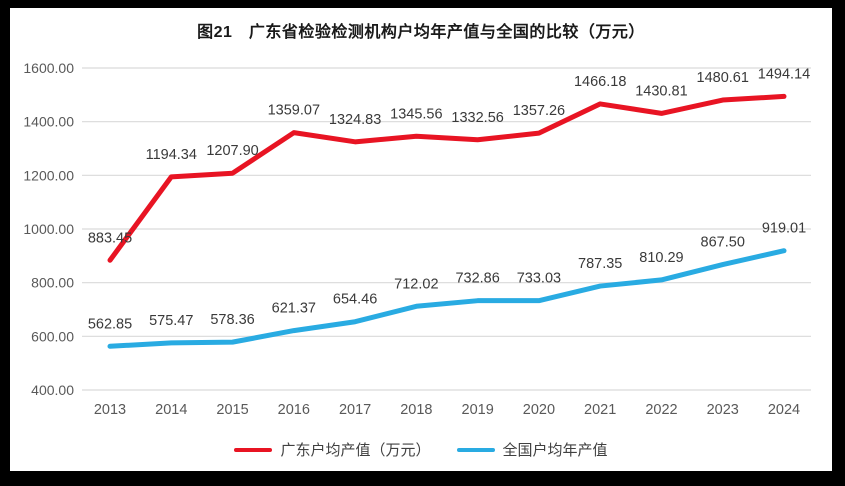  What do you see at coordinates (48, 175) in the screenshot?
I see `y-axis-tick-label: 1200.00` at bounding box center [48, 175].